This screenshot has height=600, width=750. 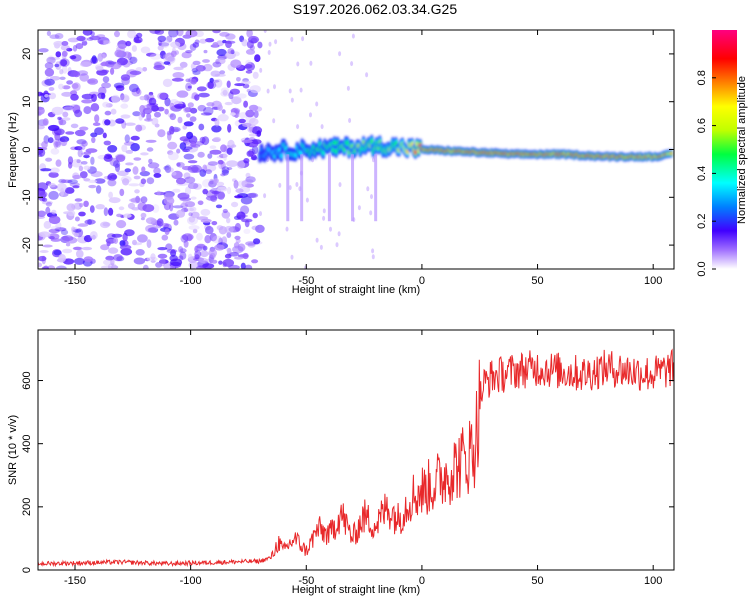 What do you see at coordinates (702, 125) in the screenshot?
I see `colorbar-tick-label: 0.6` at bounding box center [702, 125].